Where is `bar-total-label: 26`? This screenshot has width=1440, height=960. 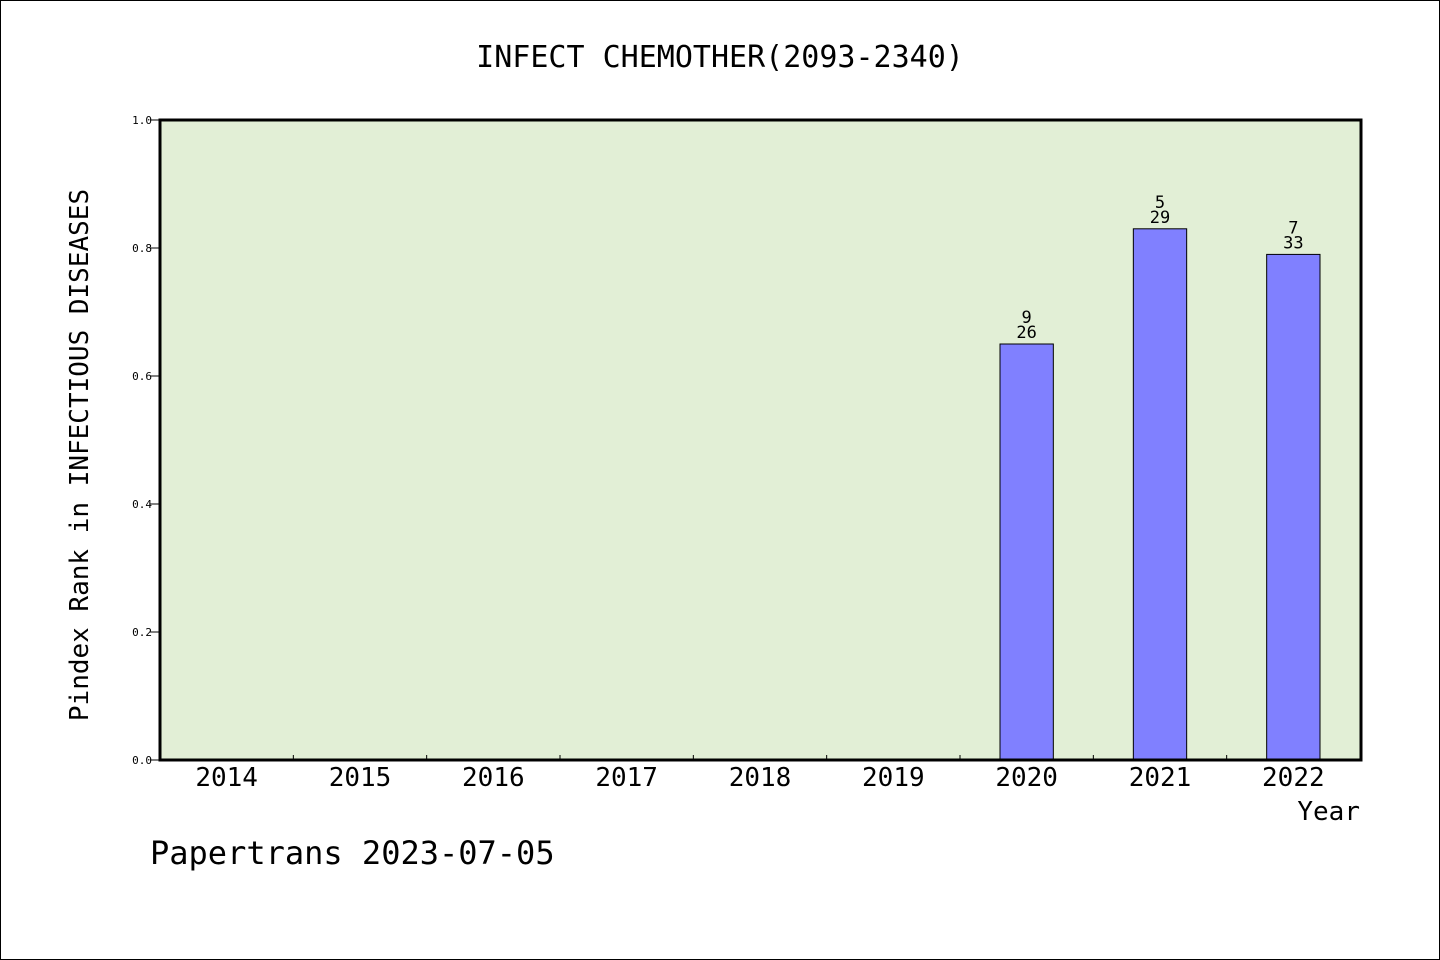 bar-total-label: 26 is located at coordinates (1026, 333).